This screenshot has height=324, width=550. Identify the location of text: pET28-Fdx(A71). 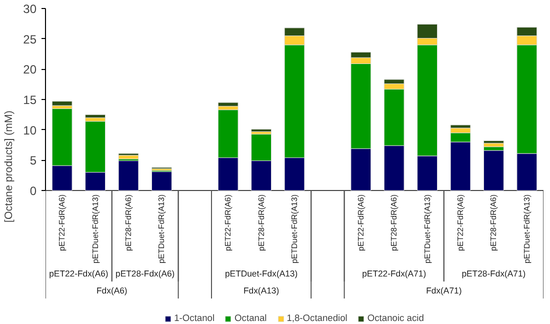
(494, 273).